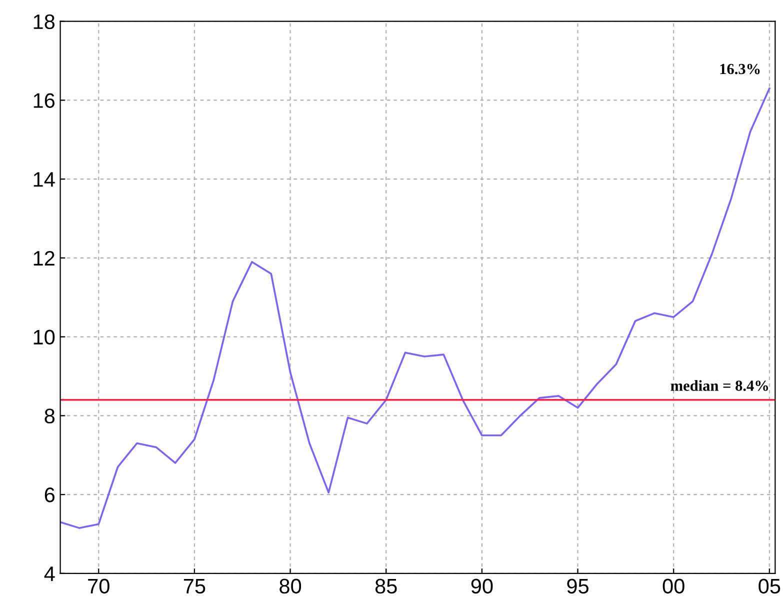 The image size is (783, 610). I want to click on x-tick-label: 05, so click(769, 586).